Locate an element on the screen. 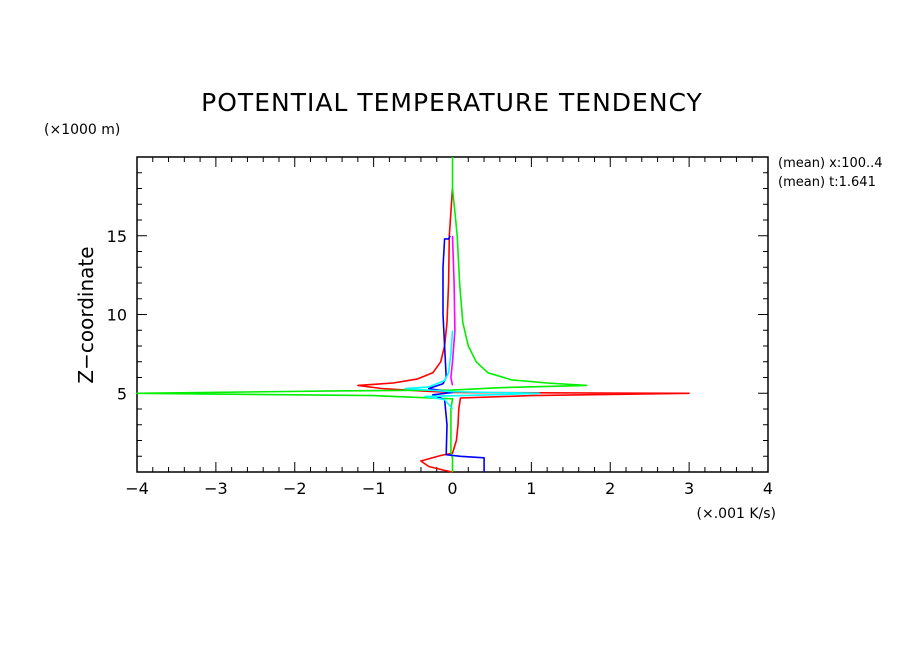 The image size is (904, 654). x-tick-label: 4 is located at coordinates (768, 488).